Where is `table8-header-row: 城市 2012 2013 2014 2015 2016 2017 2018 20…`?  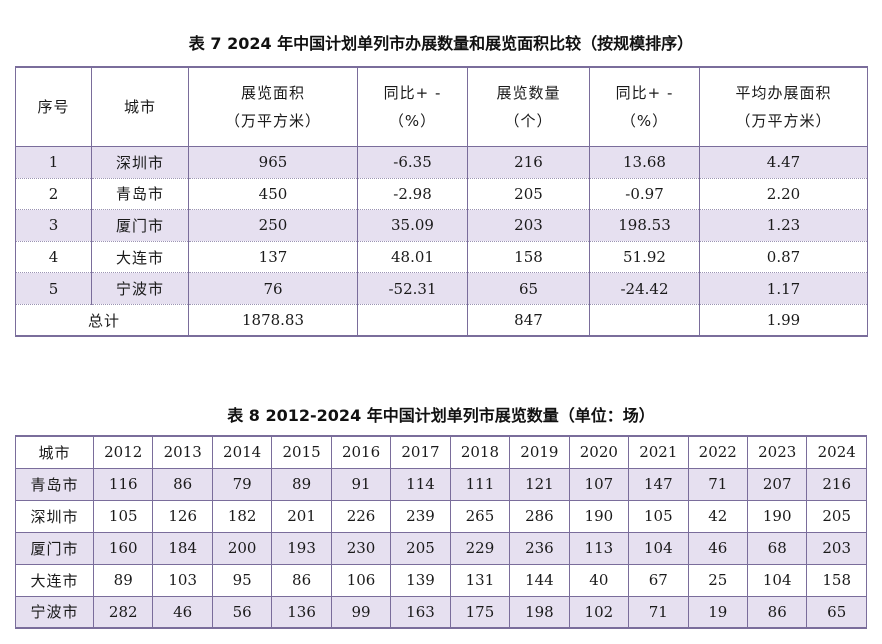
table8-header-row: 城市 2012 2013 2014 2015 2016 2017 2018 20… is located at coordinates (441, 452).